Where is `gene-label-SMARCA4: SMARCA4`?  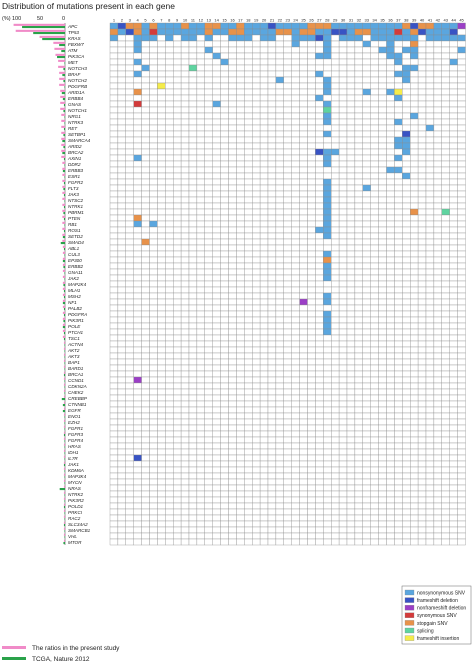
gene-label-SMARCA4: SMARCA4 is located at coordinates (79, 140).